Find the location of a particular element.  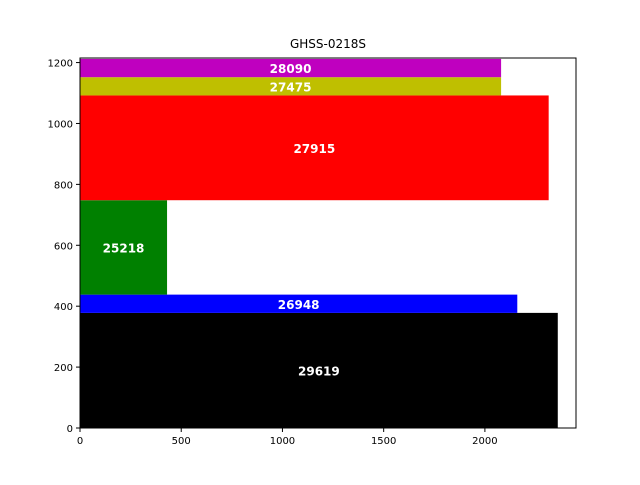

bar-label-28090: 28090 is located at coordinates (291, 69).